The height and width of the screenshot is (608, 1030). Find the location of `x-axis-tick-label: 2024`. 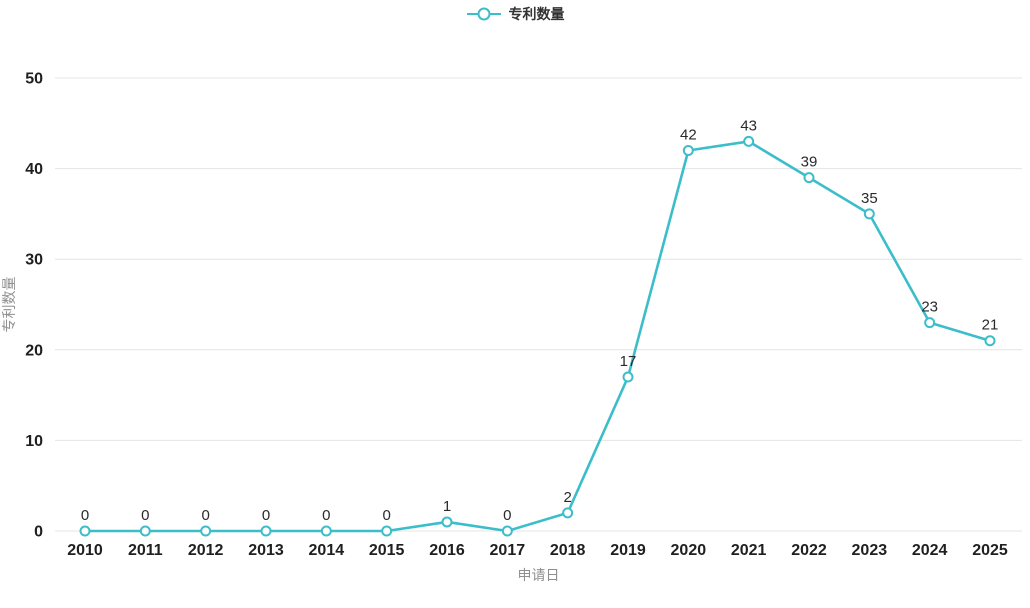

x-axis-tick-label: 2024 is located at coordinates (930, 550).